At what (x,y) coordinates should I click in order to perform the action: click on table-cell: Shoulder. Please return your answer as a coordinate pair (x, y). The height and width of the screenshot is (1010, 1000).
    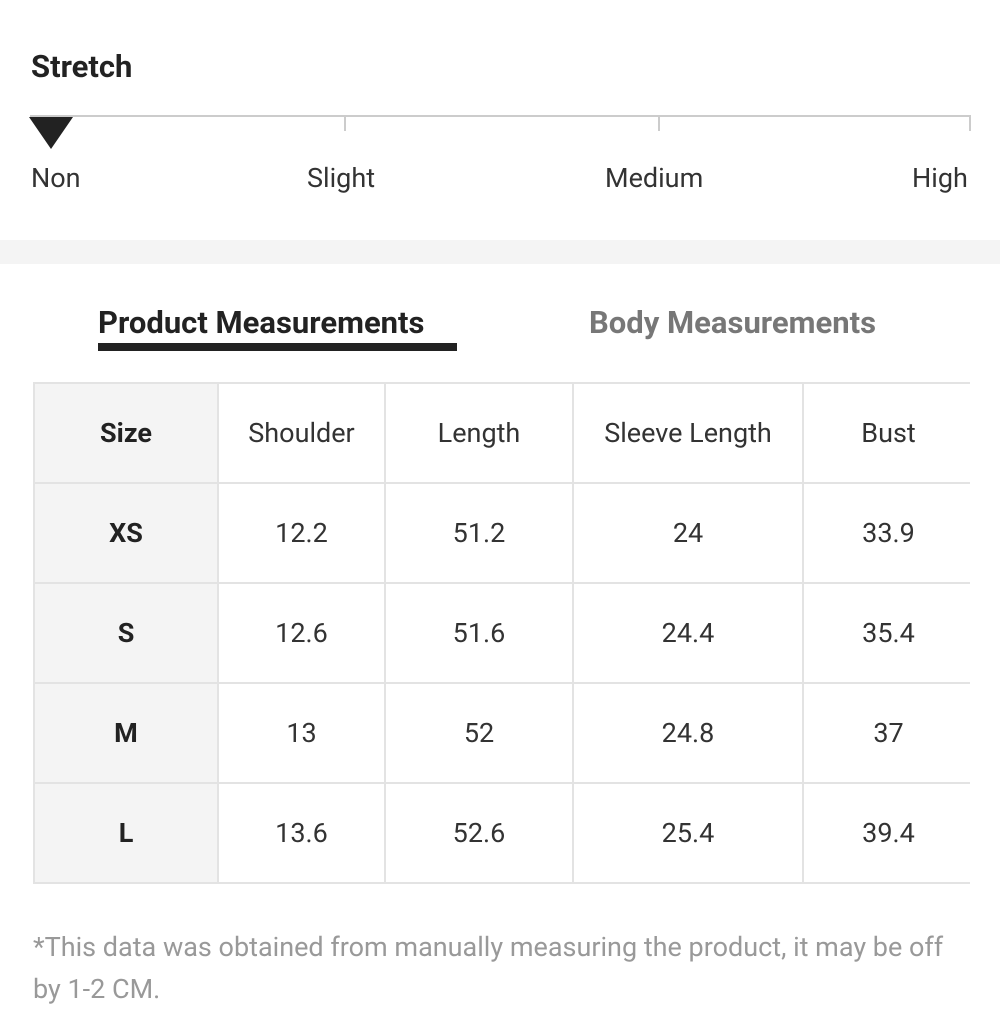
    Looking at the image, I should click on (301, 433).